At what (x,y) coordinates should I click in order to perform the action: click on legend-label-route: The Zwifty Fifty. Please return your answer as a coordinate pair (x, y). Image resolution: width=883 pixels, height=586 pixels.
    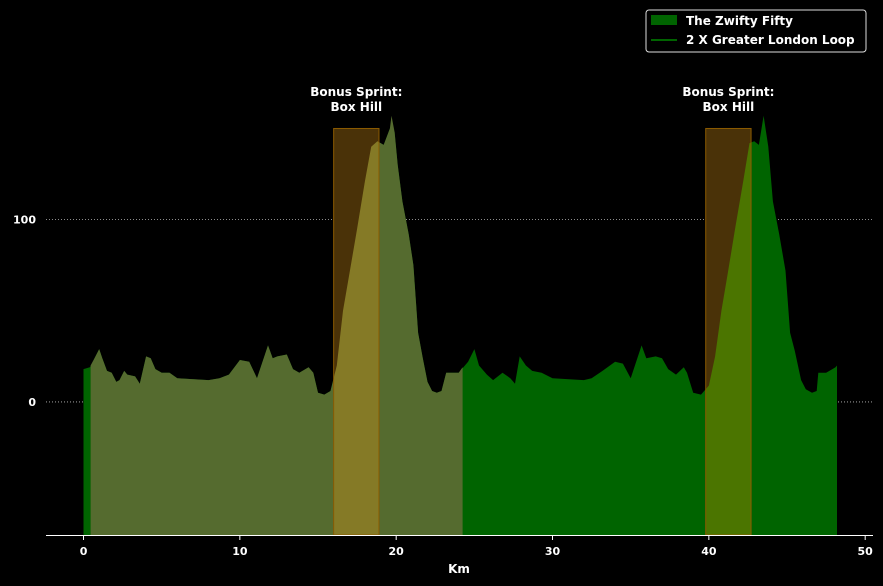
    Looking at the image, I should click on (739, 21).